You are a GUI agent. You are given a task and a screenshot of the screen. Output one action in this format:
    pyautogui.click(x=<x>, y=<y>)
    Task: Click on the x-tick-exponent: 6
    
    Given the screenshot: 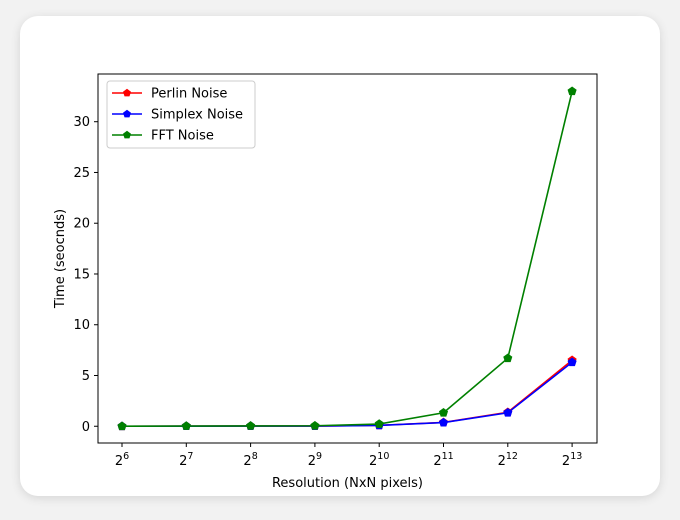 What is the action you would take?
    pyautogui.click(x=126, y=456)
    